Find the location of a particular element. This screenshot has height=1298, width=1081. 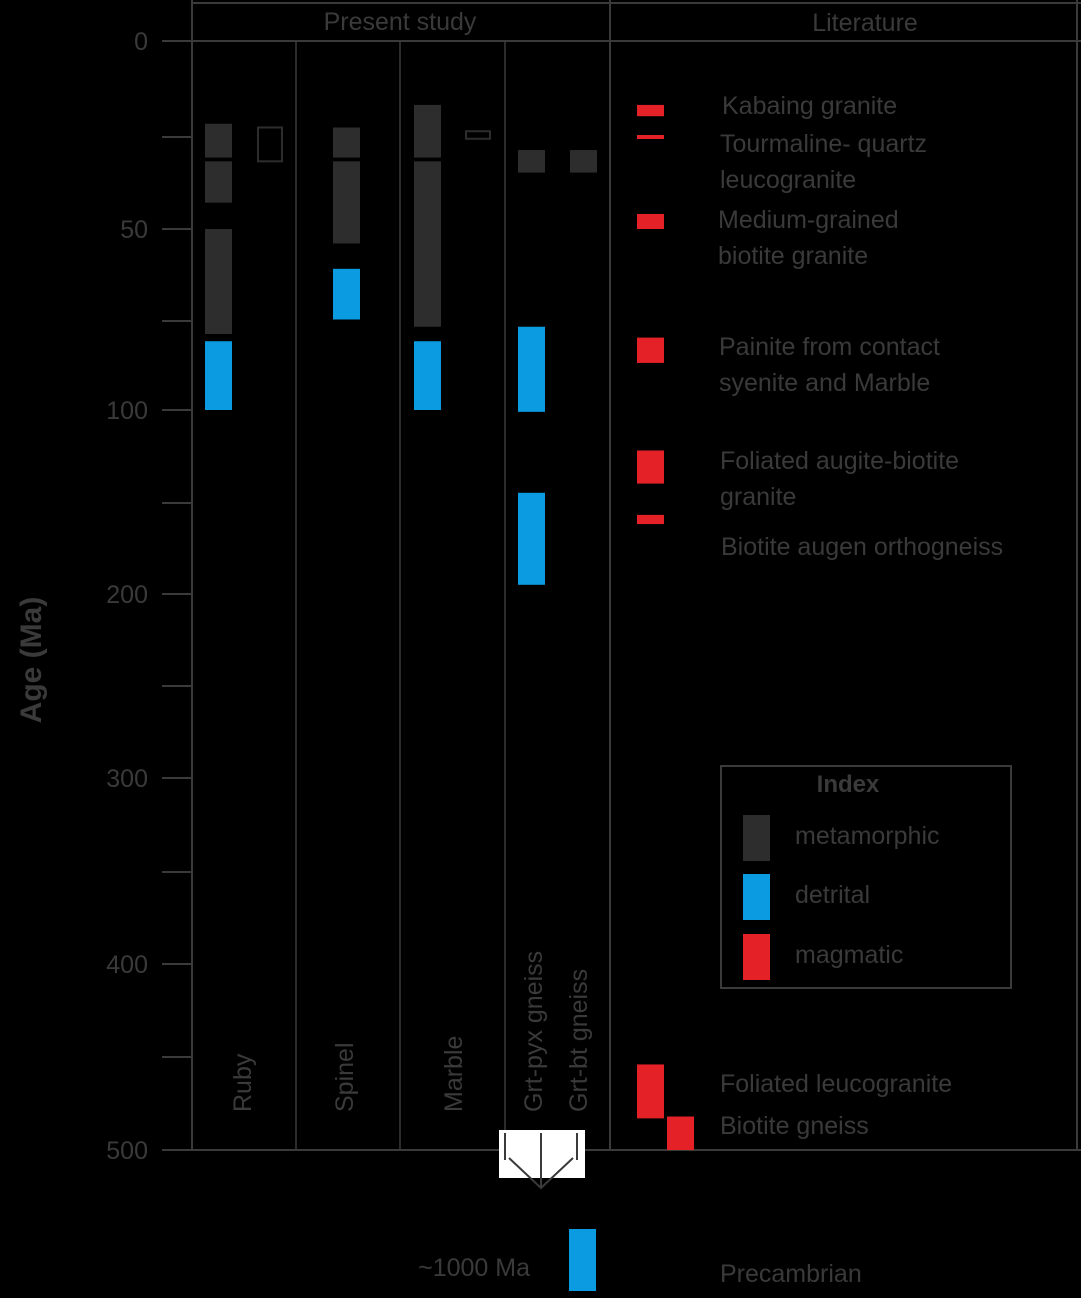

lit-bar-tourmaline is located at coordinates (650, 137).